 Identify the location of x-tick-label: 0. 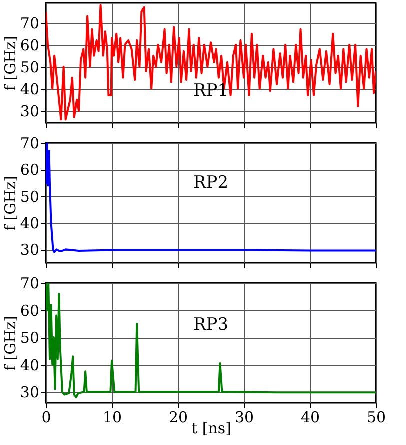
(47, 417).